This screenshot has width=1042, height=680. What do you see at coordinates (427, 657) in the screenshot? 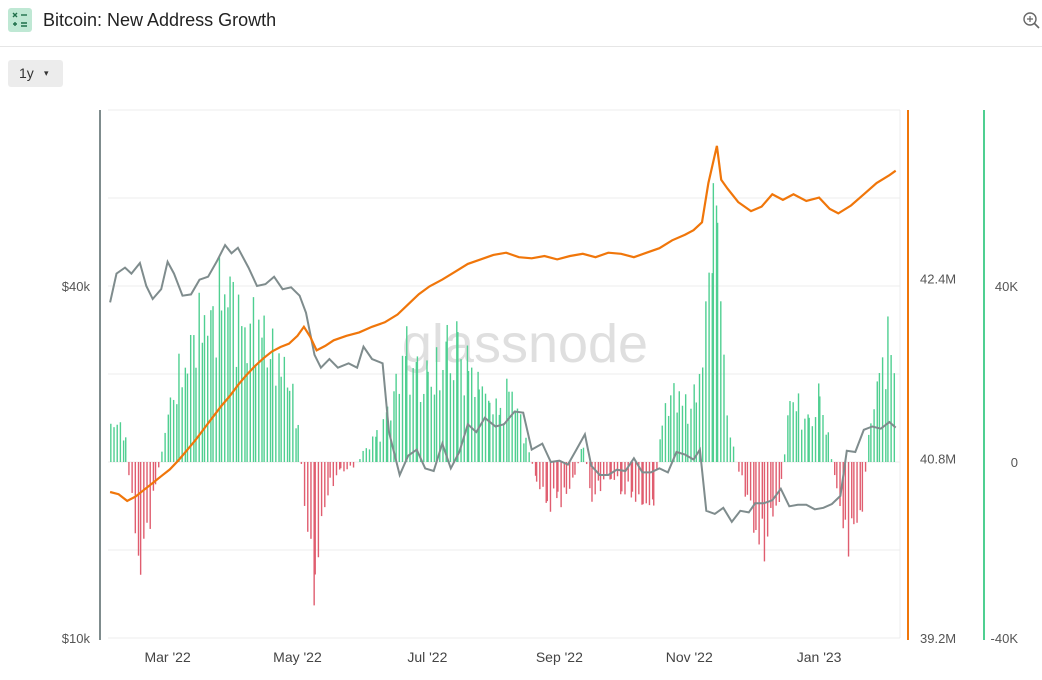
I see `x-tick-label: Jul '22` at bounding box center [427, 657].